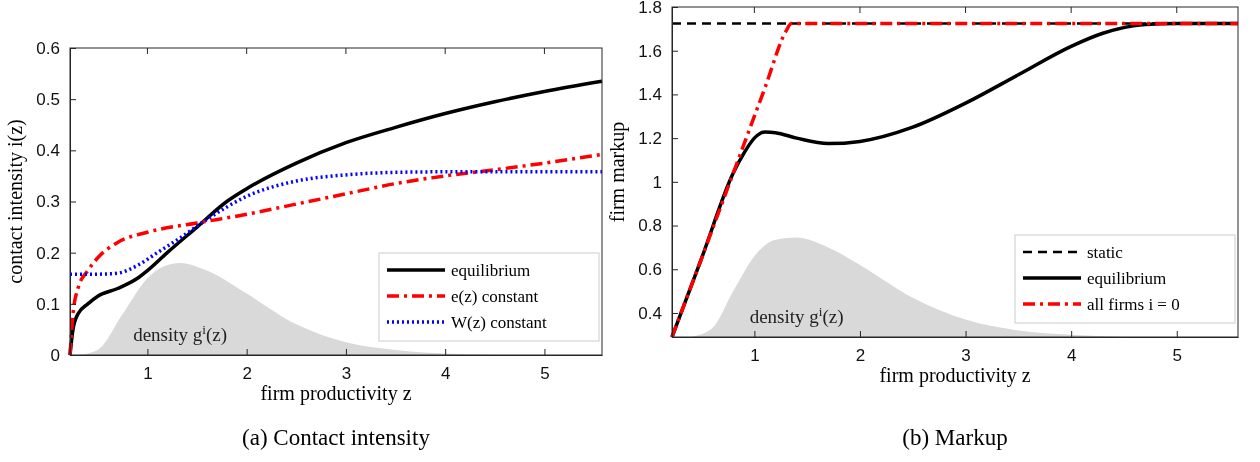 This screenshot has height=462, width=1260. What do you see at coordinates (48, 304) in the screenshot?
I see `y-tick-label: 0.1` at bounding box center [48, 304].